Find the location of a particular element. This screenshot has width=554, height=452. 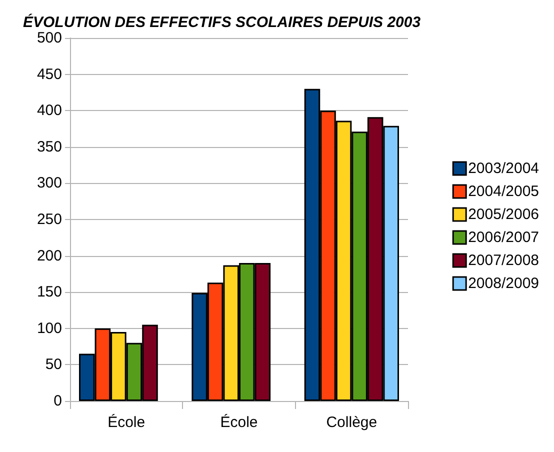

y-tick-label: 0 is located at coordinates (58, 401).